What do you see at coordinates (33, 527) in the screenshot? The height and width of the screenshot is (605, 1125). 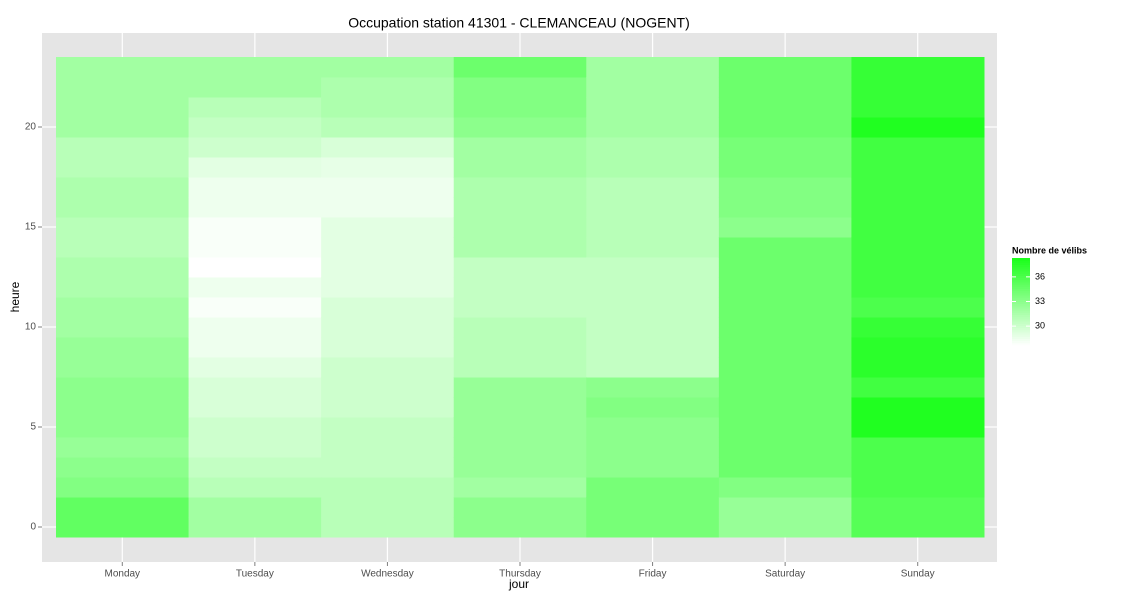 I see `y-tick-label: 0` at bounding box center [33, 527].